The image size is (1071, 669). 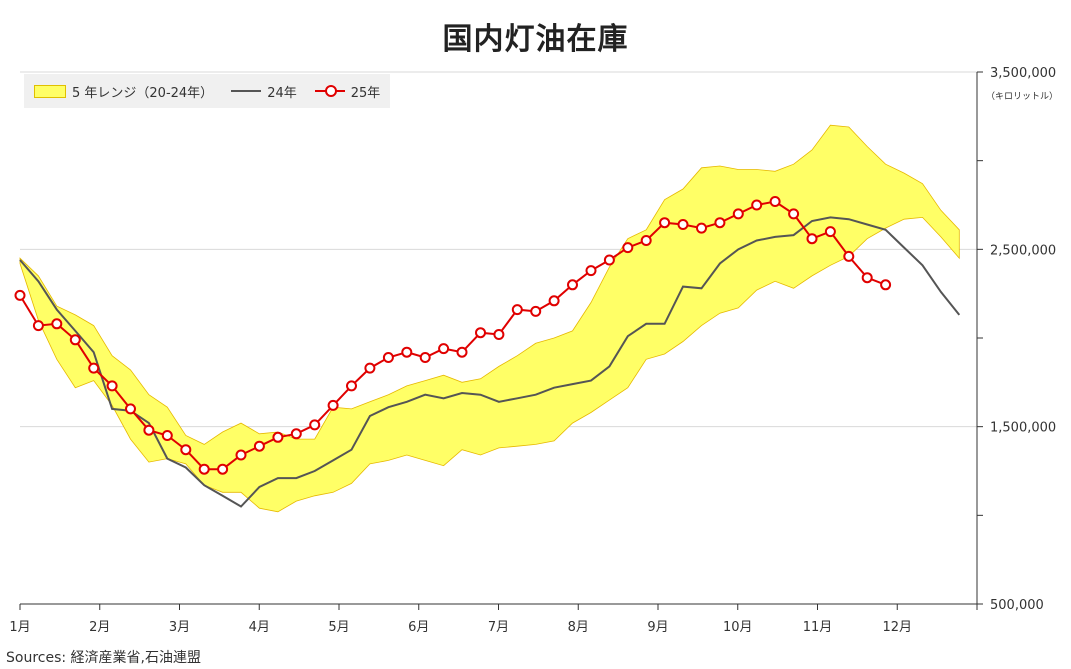 What do you see at coordinates (179, 627) in the screenshot?
I see `x-tick-label: 3月` at bounding box center [179, 627].